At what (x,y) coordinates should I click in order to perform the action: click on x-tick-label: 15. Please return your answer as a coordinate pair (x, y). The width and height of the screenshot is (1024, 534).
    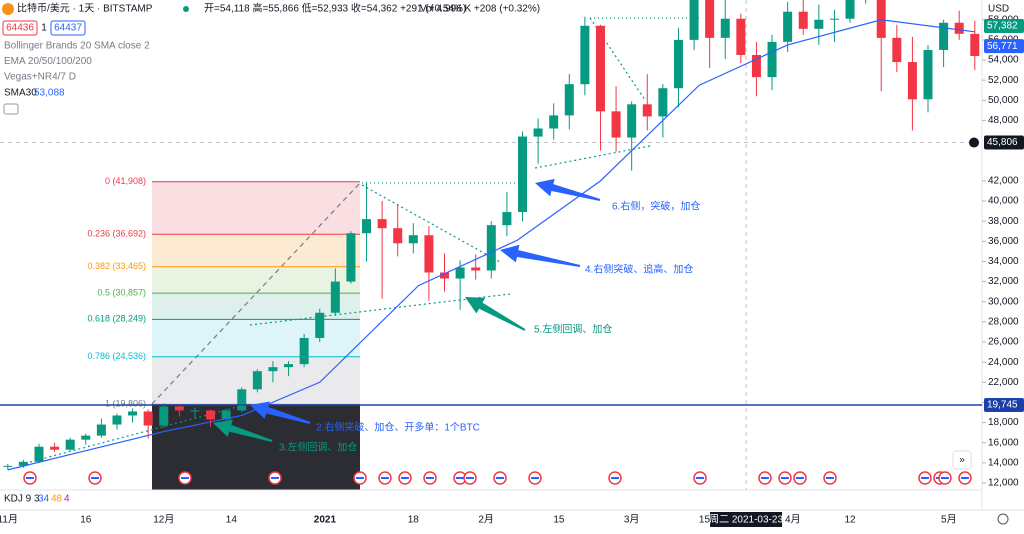
    Looking at the image, I should click on (559, 520).